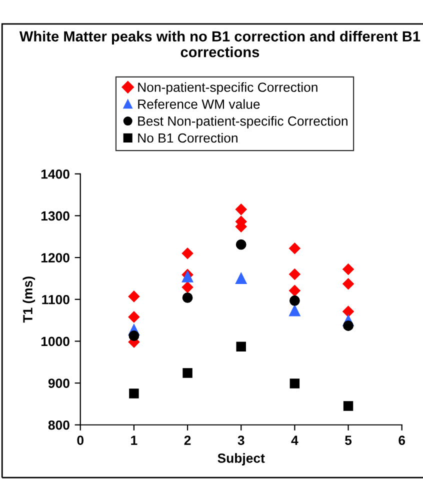 The image size is (423, 479). Describe the element at coordinates (55, 216) in the screenshot. I see `y-tick-label: 1300` at that location.